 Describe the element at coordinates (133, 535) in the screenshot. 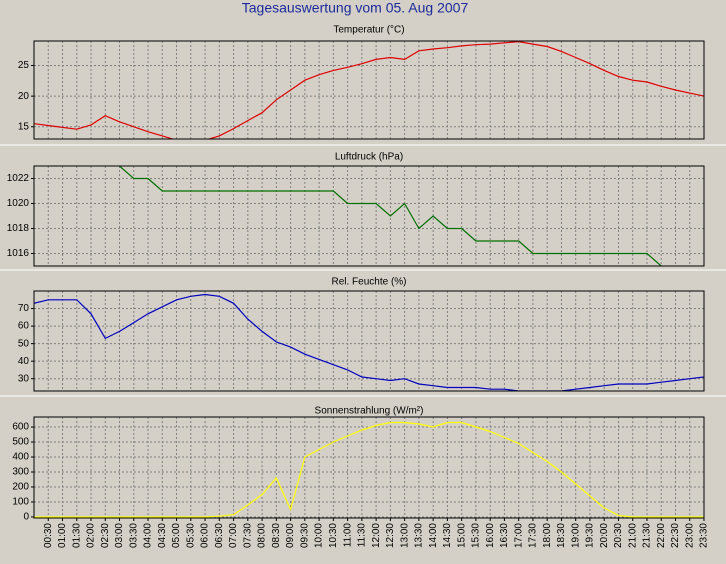

I see `x-tick-label: 03:30` at that location.